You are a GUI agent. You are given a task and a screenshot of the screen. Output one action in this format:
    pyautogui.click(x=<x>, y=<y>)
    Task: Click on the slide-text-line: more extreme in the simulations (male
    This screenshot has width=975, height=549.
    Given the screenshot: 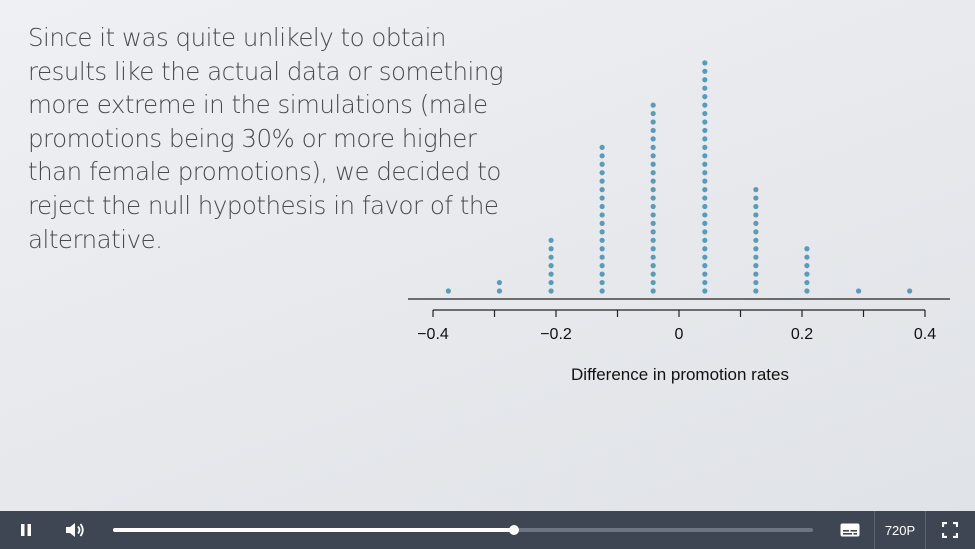 What is the action you would take?
    pyautogui.click(x=258, y=105)
    